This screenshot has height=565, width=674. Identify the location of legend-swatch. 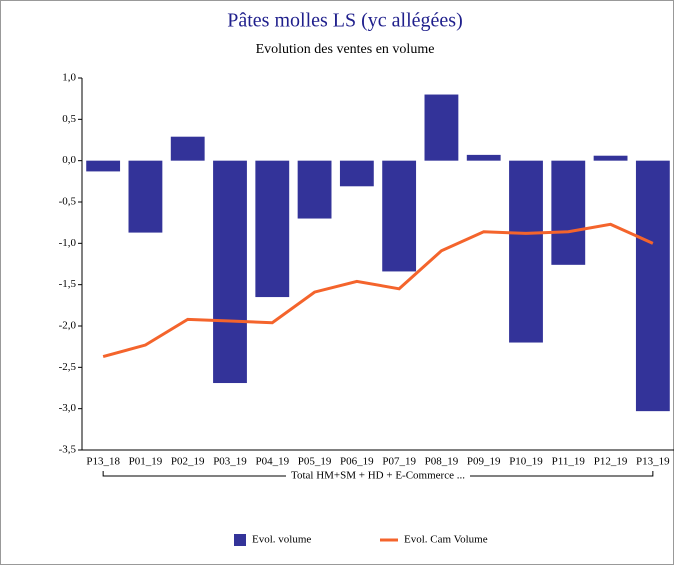
(240, 540).